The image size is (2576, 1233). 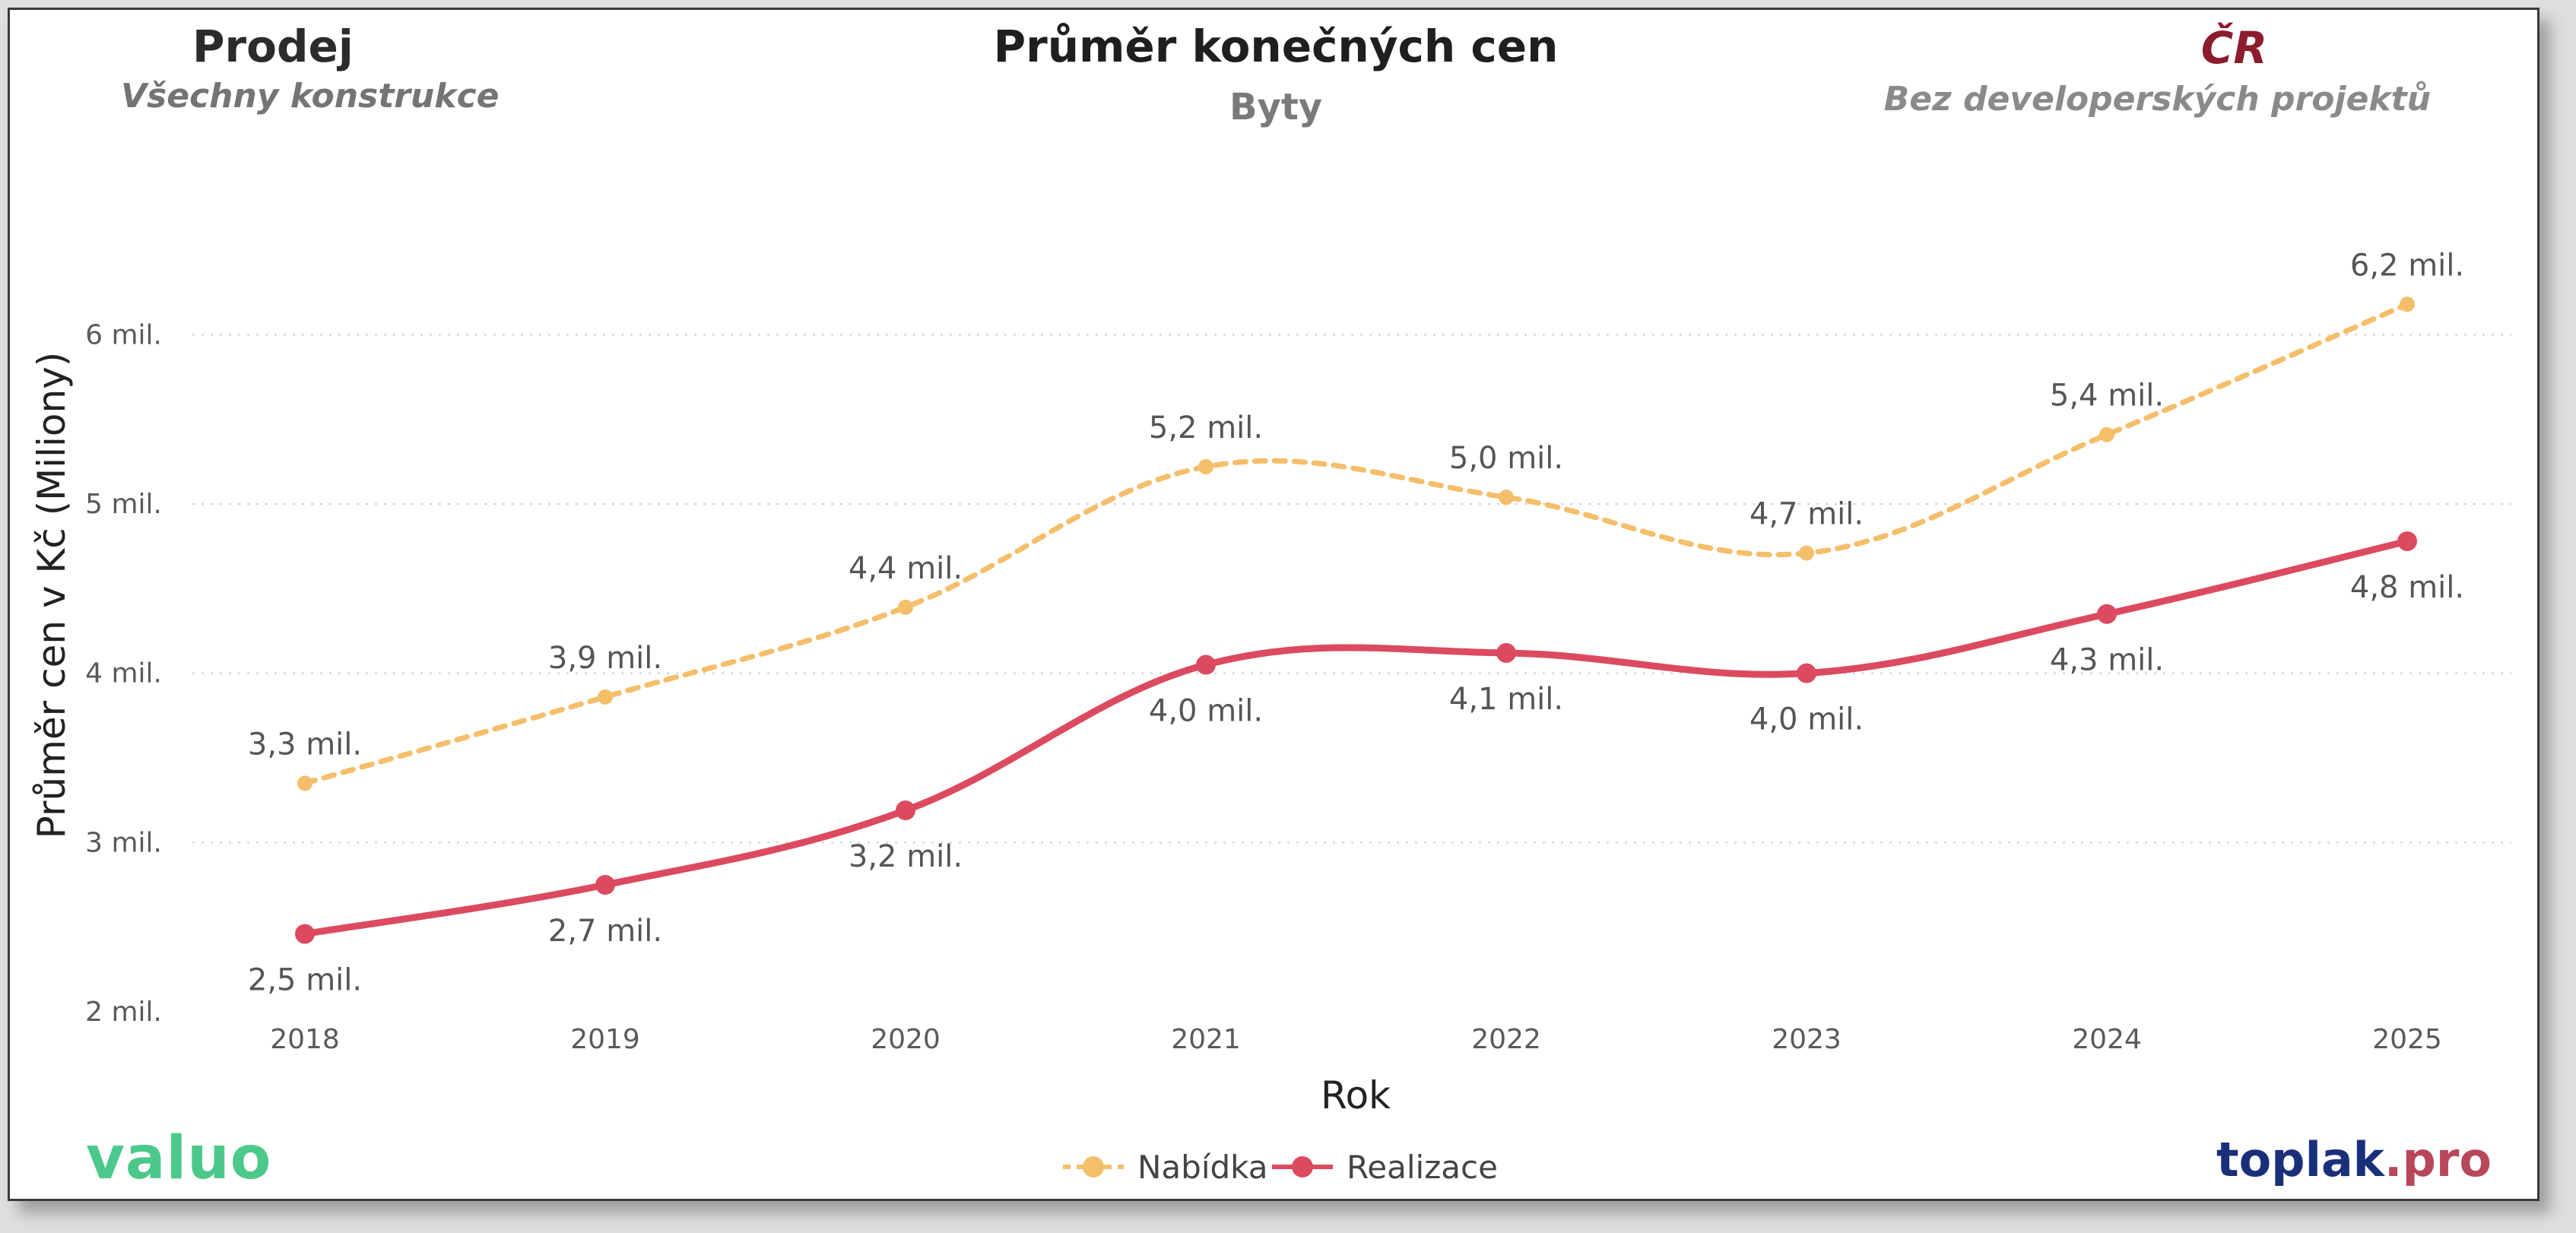 I want to click on y-tick-label: 5 mil., so click(x=124, y=504).